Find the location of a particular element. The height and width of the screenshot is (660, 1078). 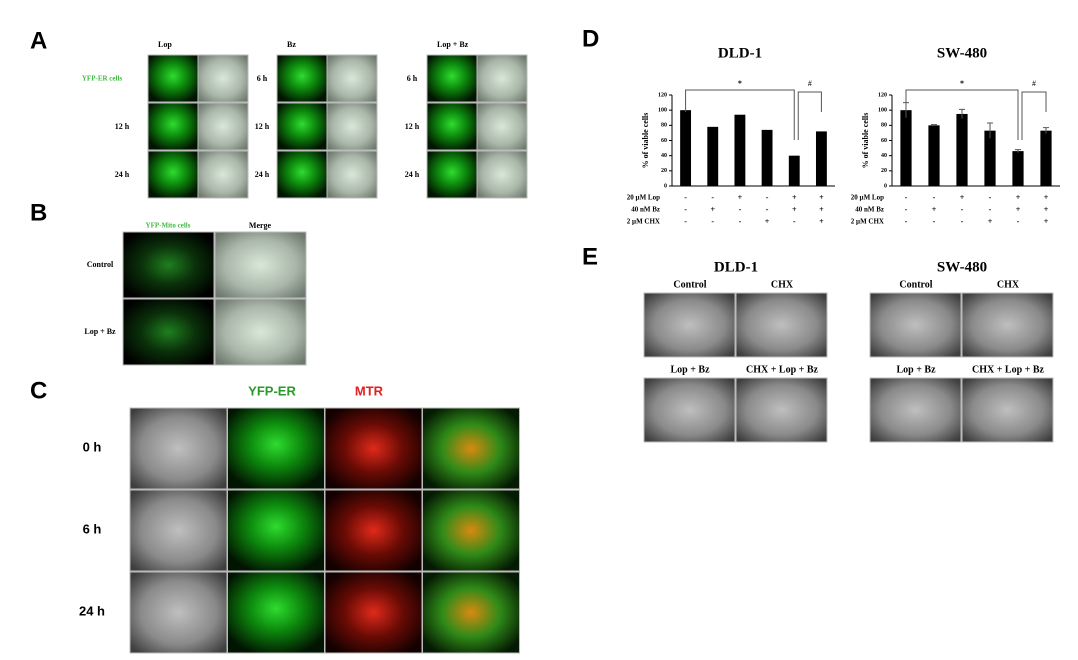

column-header: Lop + Bz is located at coordinates (453, 44).